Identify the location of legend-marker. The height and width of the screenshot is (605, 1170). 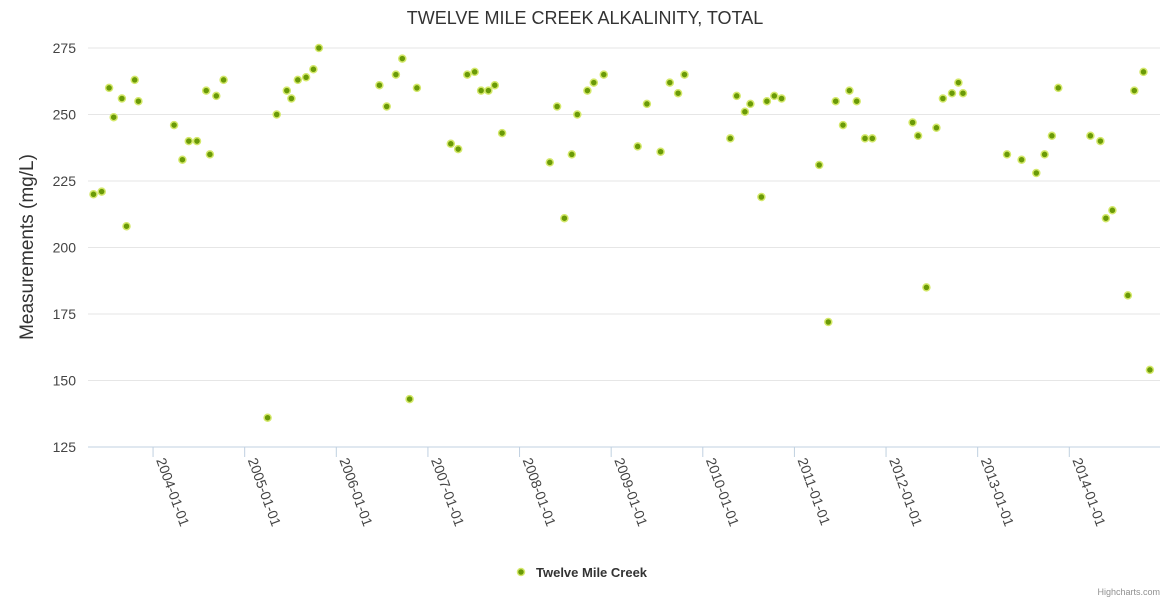
(521, 572).